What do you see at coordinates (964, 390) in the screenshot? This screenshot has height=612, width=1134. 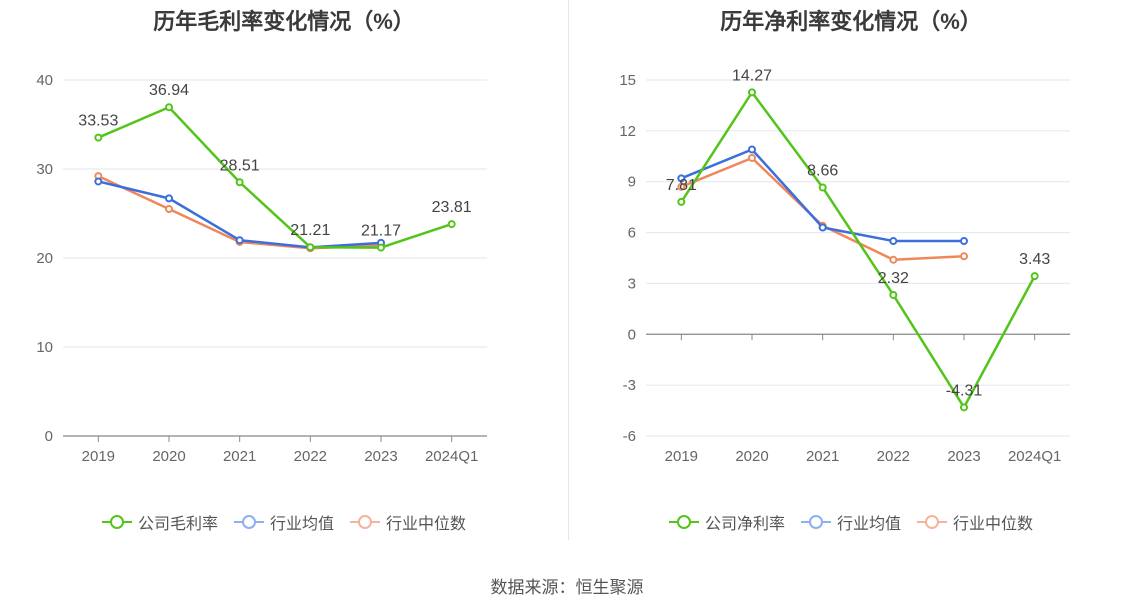 I see `data-label: -4.31` at bounding box center [964, 390].